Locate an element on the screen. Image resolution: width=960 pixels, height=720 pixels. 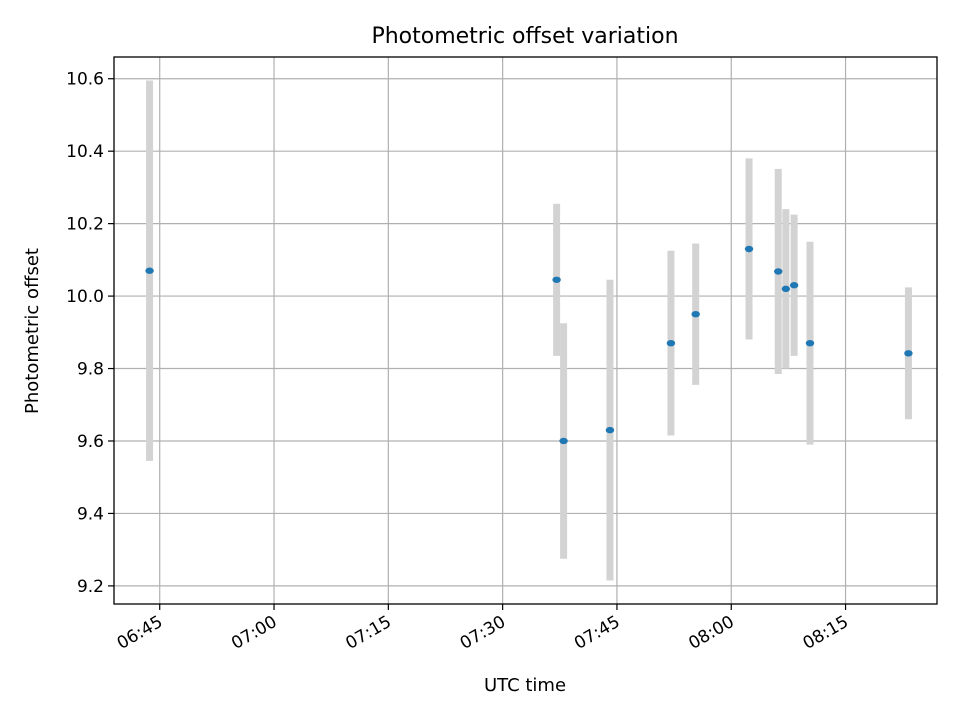
y-tick-label: 9.2 is located at coordinates (90, 587).